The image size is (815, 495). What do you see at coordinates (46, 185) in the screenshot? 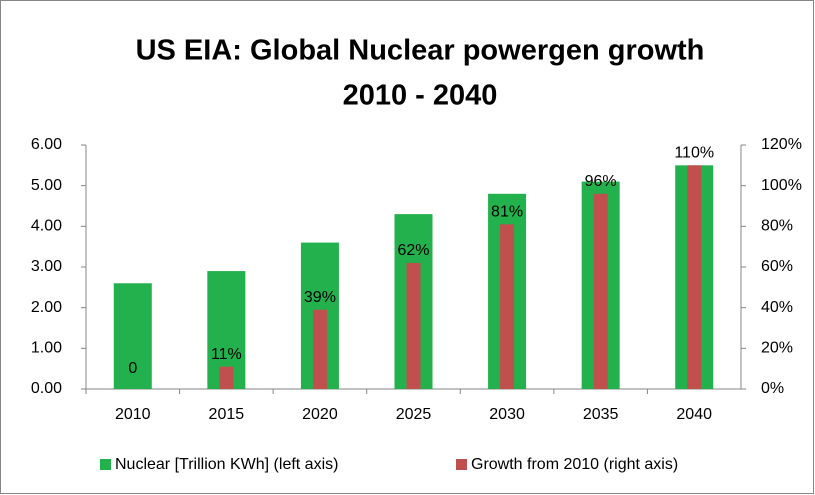
I see `y-tick-label: 5.00` at bounding box center [46, 185].